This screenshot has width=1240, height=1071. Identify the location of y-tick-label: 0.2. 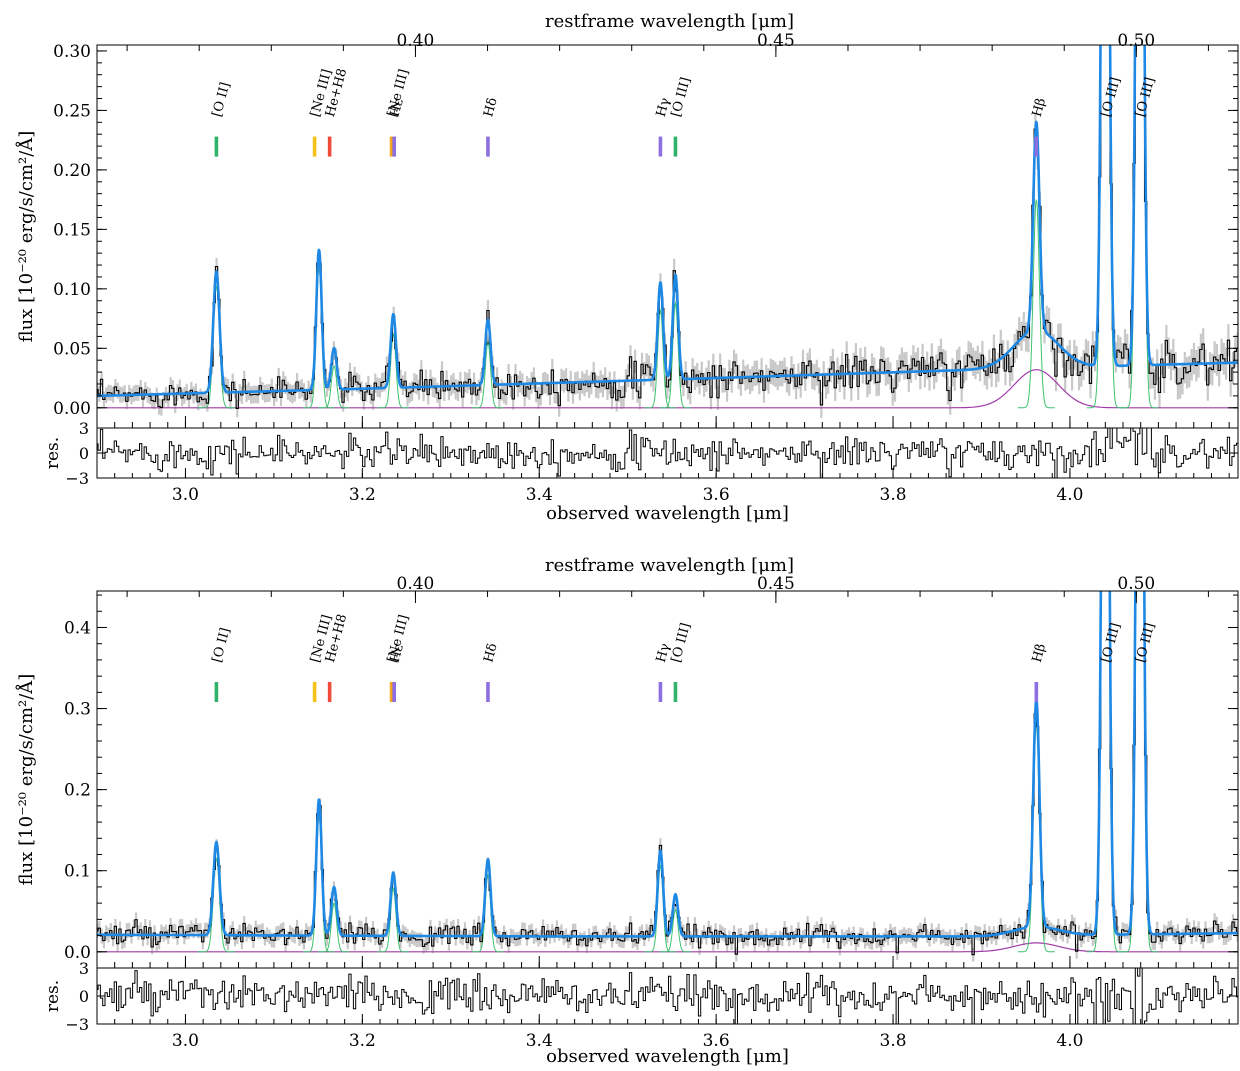
(77, 791).